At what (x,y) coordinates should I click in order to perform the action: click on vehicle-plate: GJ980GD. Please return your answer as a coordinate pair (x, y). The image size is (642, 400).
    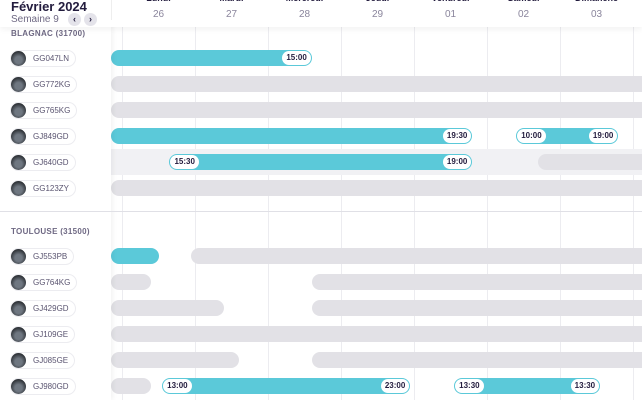
    Looking at the image, I should click on (51, 386).